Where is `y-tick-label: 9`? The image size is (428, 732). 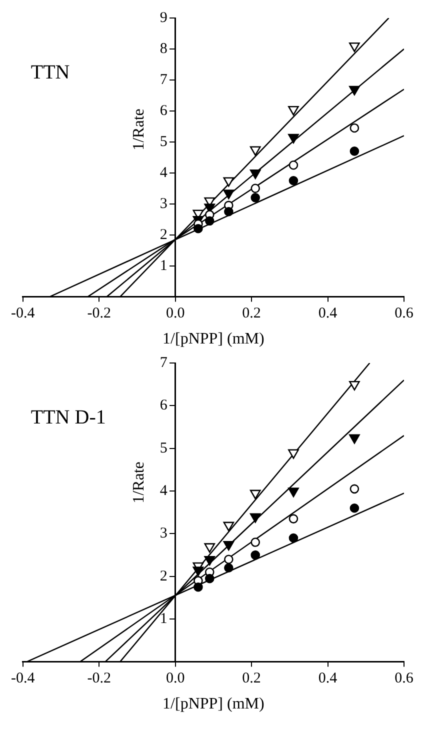
y-tick-label: 9 is located at coordinates (164, 18).